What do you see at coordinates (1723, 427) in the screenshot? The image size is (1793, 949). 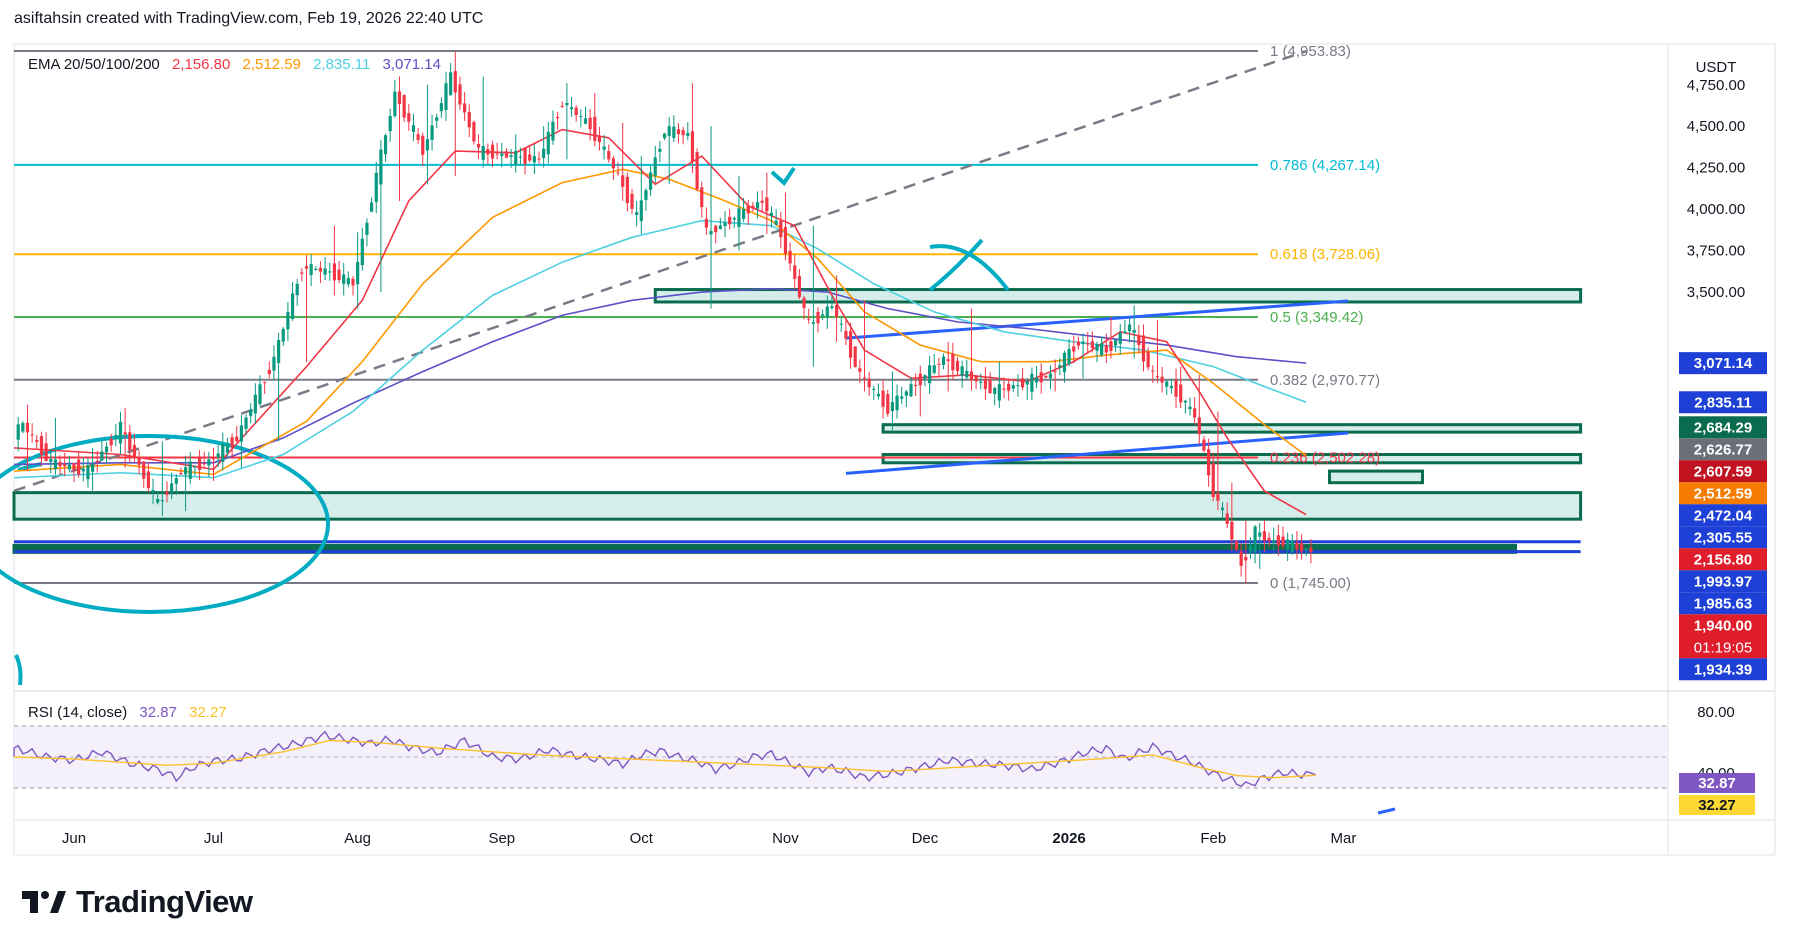 I see `price-badge-text-2: 2,684.29` at bounding box center [1723, 427].